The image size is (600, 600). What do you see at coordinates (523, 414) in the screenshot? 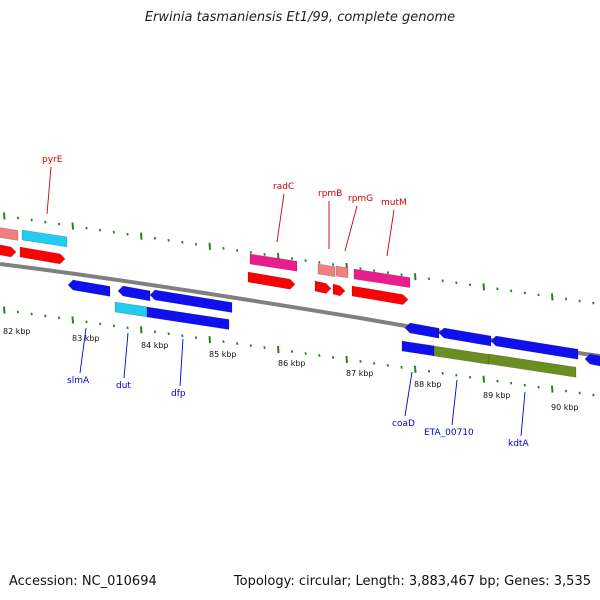
I see `leader-kdta` at bounding box center [523, 414].